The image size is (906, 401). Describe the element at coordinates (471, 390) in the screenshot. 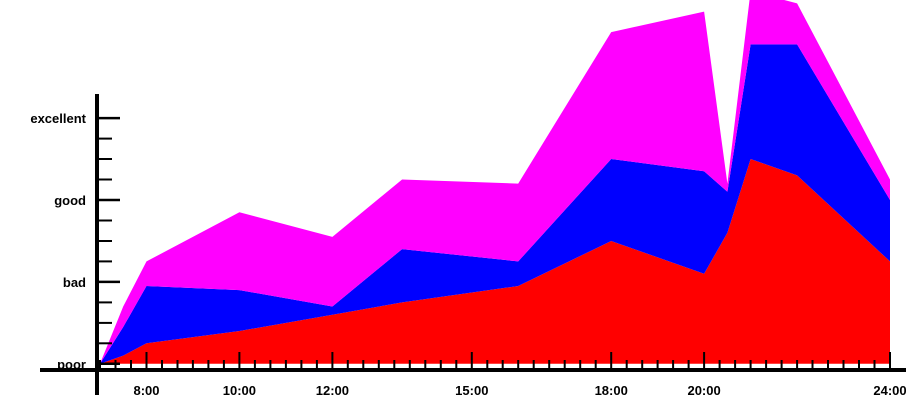

I see `x-tick-label: 15:00` at that location.